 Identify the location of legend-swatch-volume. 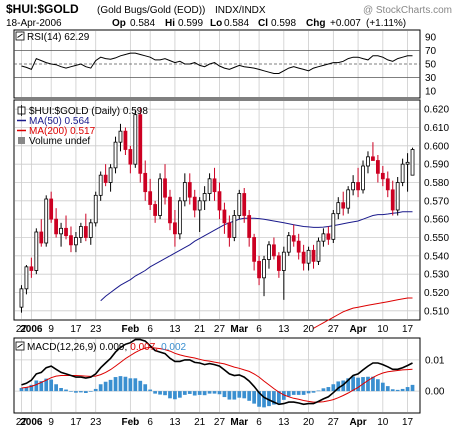
(21, 140).